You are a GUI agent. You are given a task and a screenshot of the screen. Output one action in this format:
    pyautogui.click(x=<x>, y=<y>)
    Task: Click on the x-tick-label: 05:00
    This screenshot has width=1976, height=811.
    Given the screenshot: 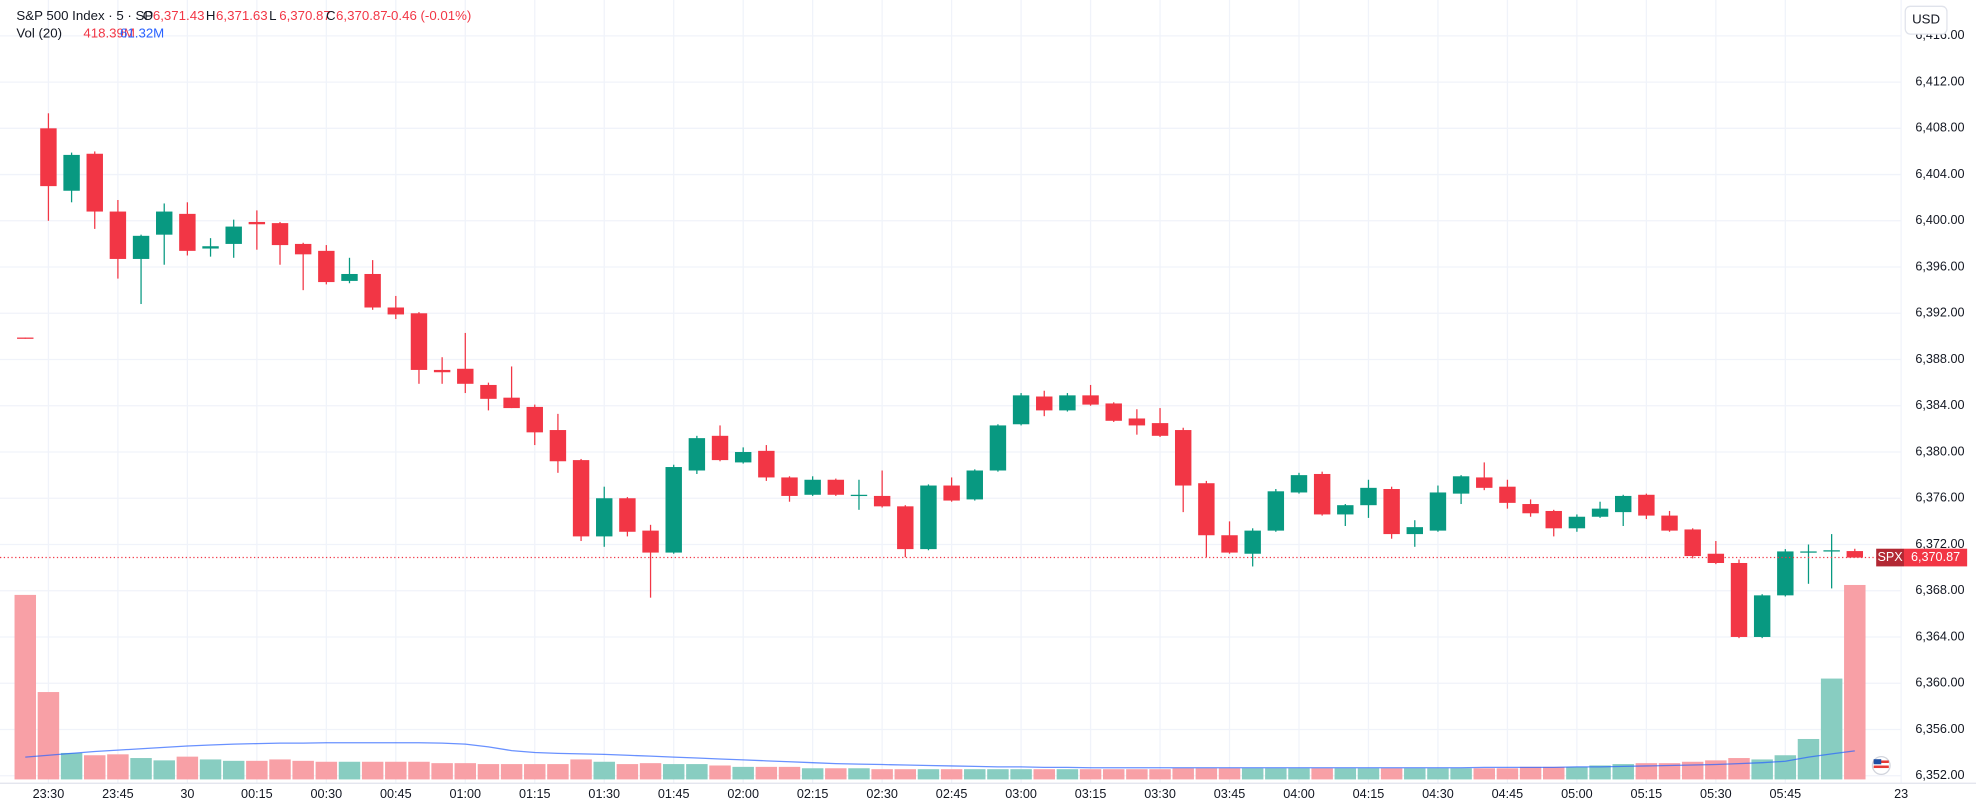 What is the action you would take?
    pyautogui.click(x=1577, y=794)
    